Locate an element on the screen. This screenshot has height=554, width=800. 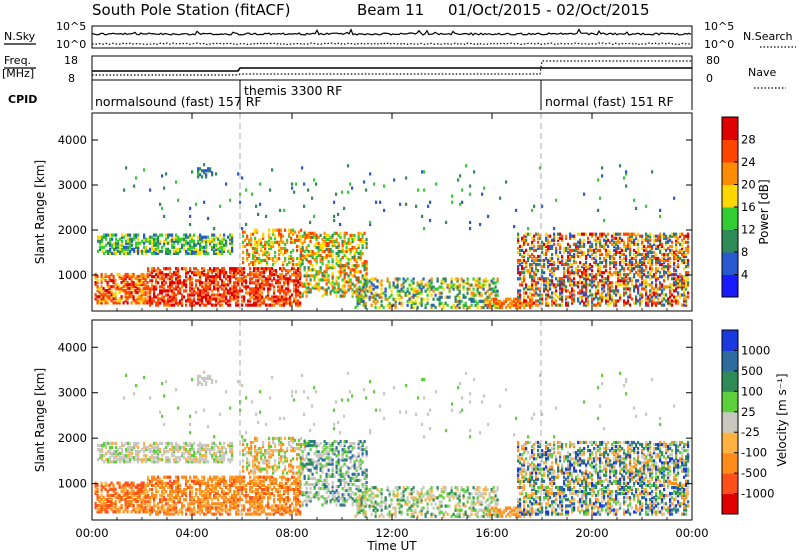
power-y-label: Slant Range [km] is located at coordinates (40, 212).